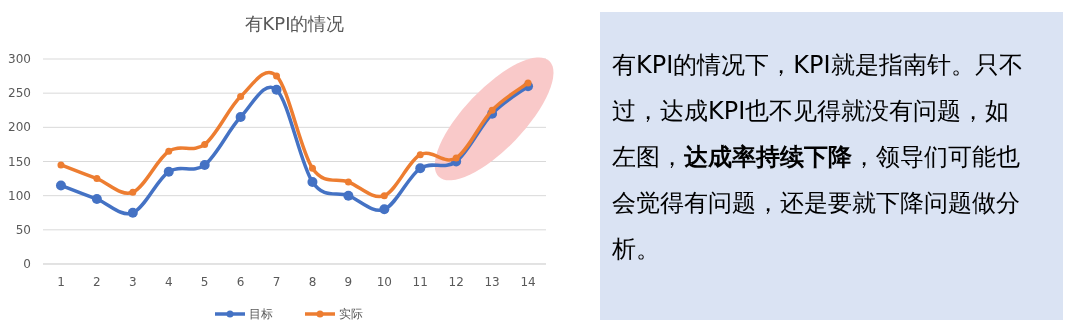 The image size is (1073, 333). Describe the element at coordinates (294, 23) in the screenshot. I see `chart-title: 有KPI的情况` at that location.